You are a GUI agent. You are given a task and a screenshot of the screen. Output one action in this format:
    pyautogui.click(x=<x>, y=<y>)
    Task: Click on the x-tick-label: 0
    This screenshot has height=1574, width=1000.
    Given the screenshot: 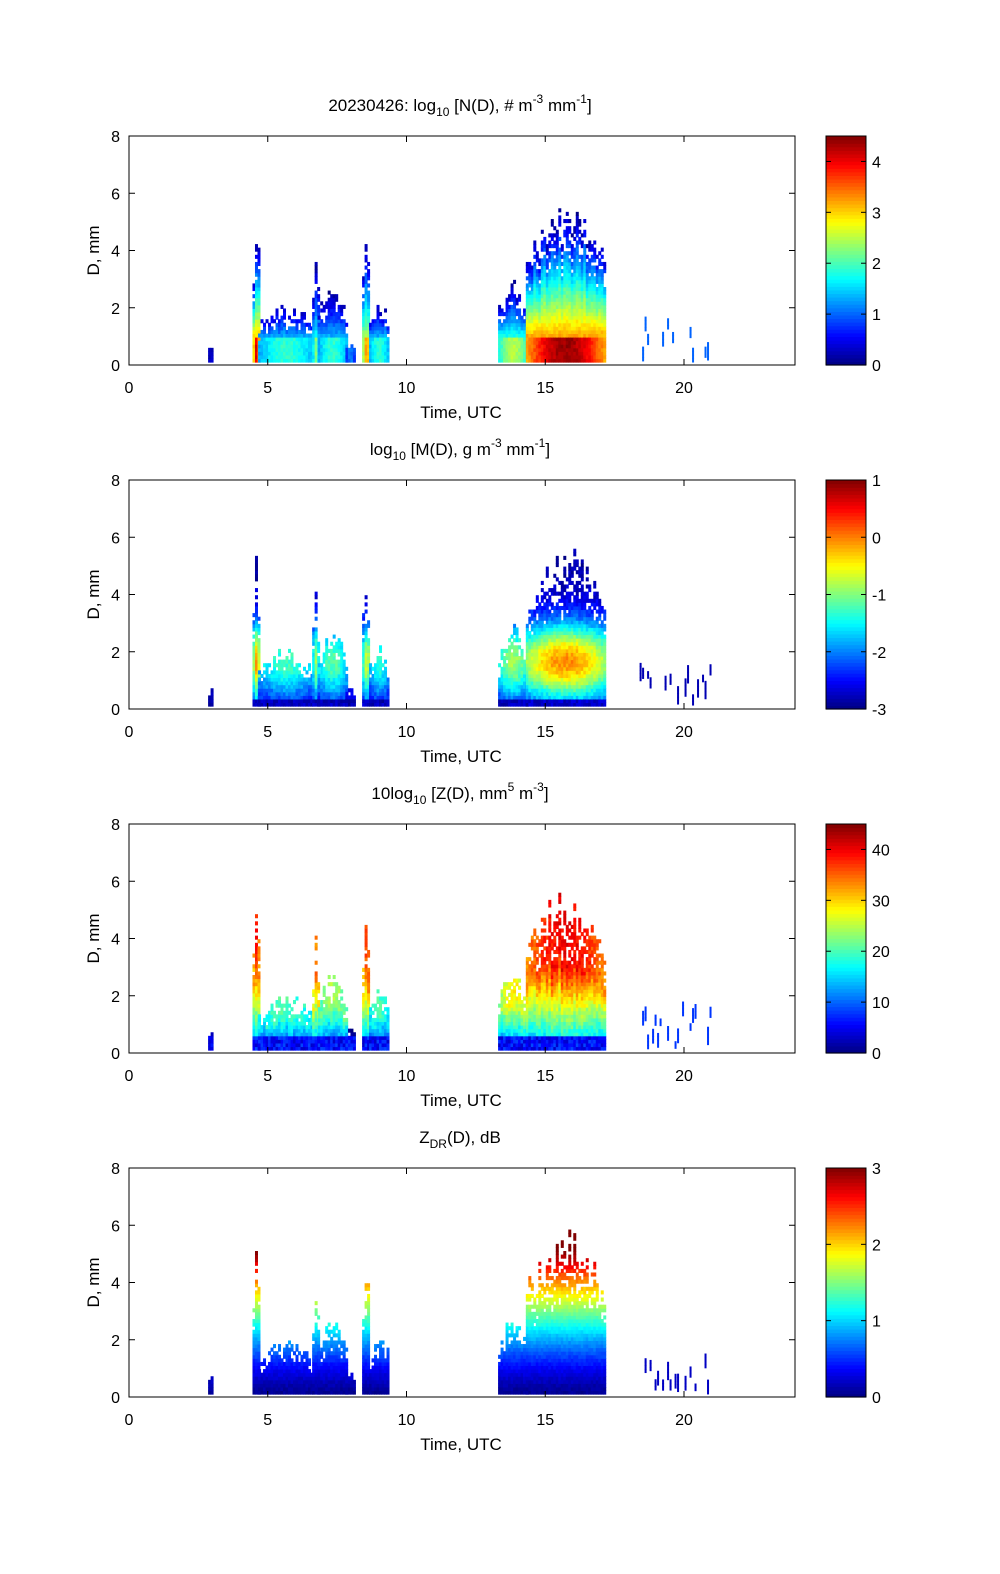 What is the action you would take?
    pyautogui.click(x=129, y=388)
    